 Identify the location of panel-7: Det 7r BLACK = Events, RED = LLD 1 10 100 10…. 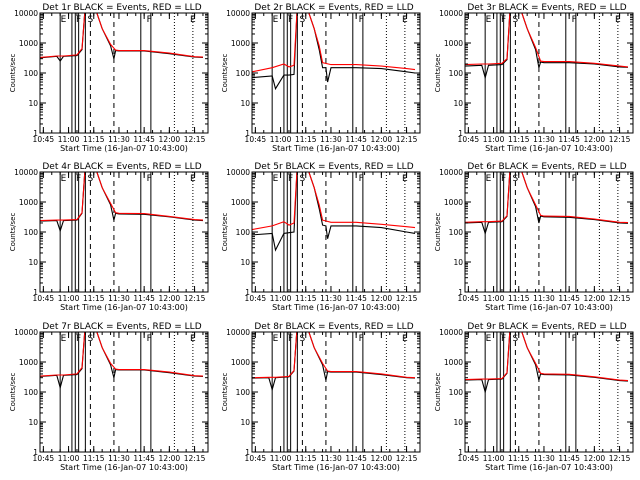
(109, 397).